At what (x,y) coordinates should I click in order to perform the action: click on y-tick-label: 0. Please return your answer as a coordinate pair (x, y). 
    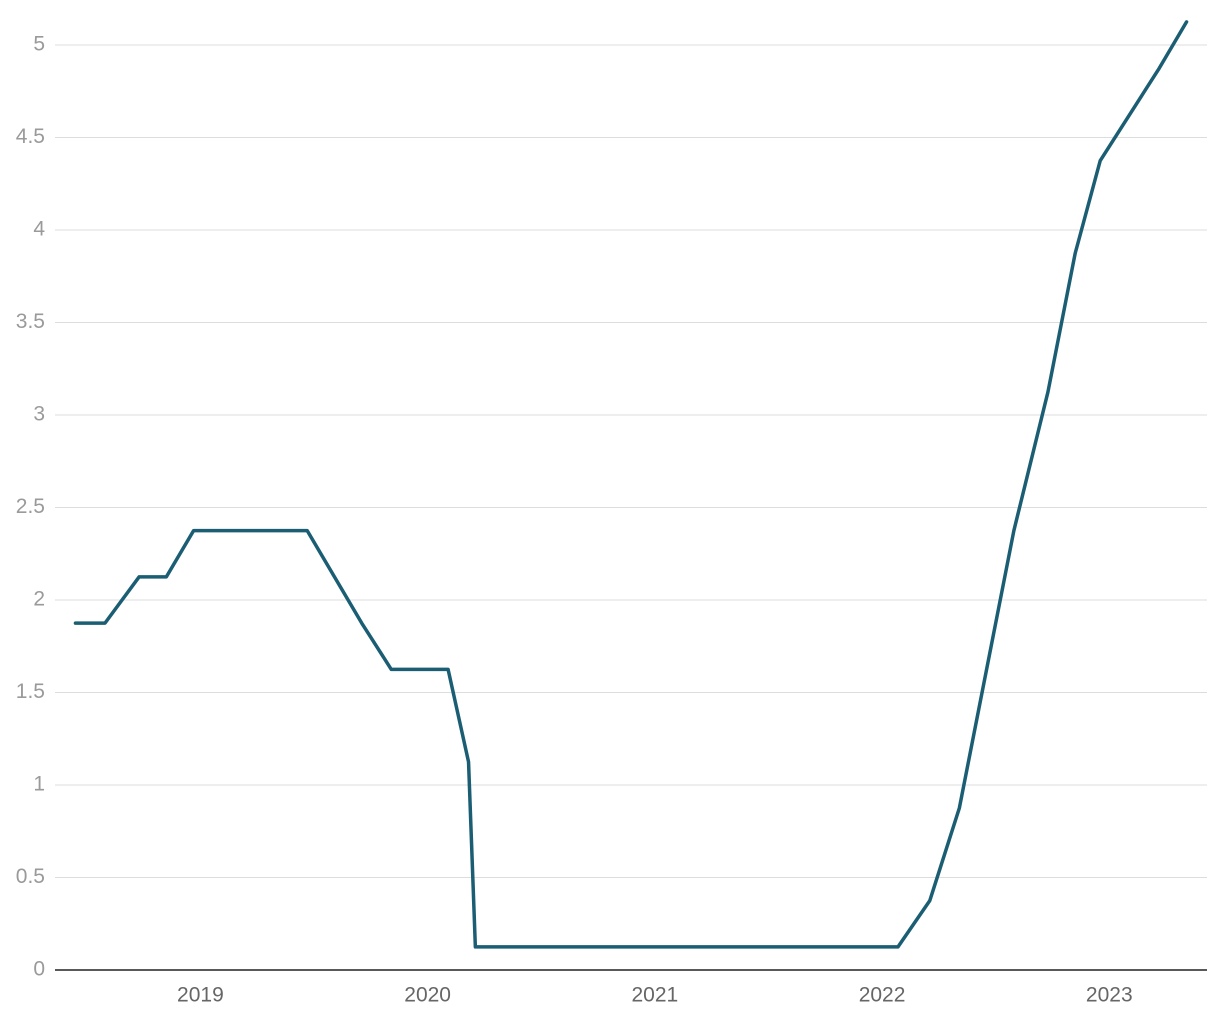
    Looking at the image, I should click on (39, 969).